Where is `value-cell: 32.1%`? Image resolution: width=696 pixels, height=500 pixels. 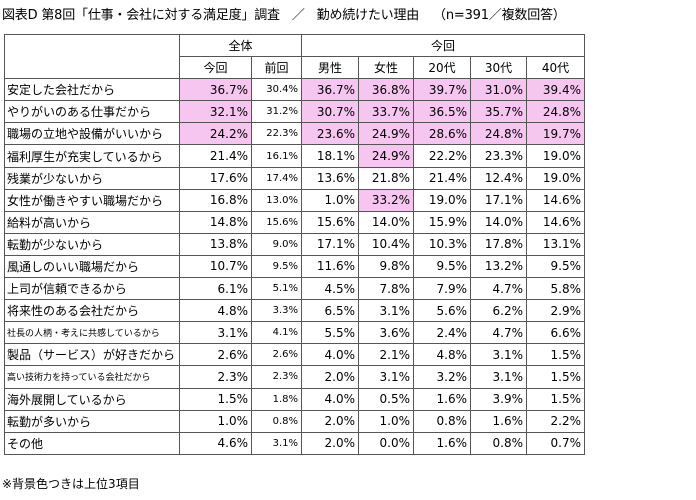
value-cell: 32.1% is located at coordinates (216, 112).